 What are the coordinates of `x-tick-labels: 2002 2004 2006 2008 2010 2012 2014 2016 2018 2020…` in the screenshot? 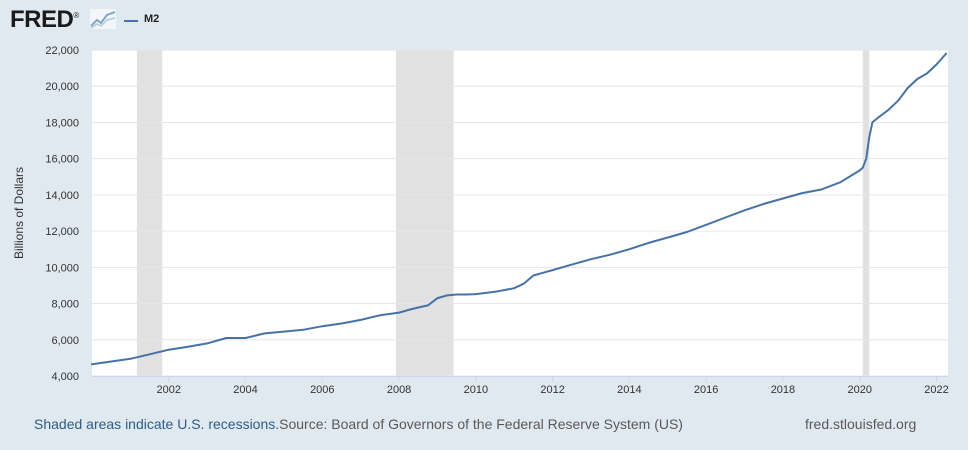 It's located at (553, 390).